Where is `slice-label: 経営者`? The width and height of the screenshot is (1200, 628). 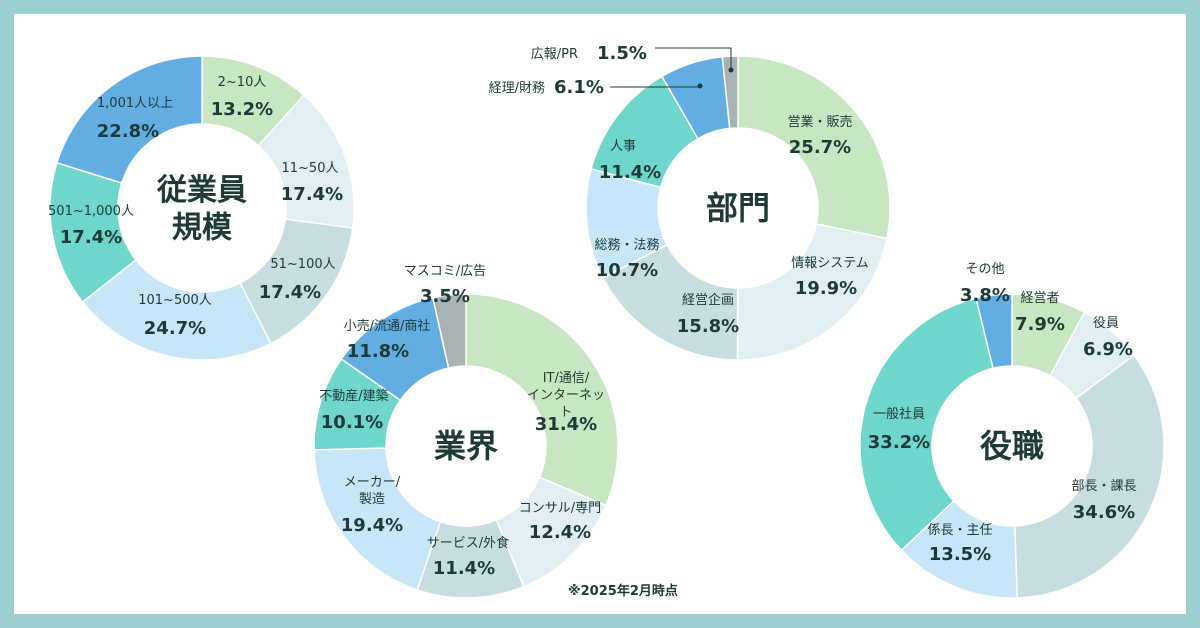 slice-label: 経営者 is located at coordinates (1039, 298).